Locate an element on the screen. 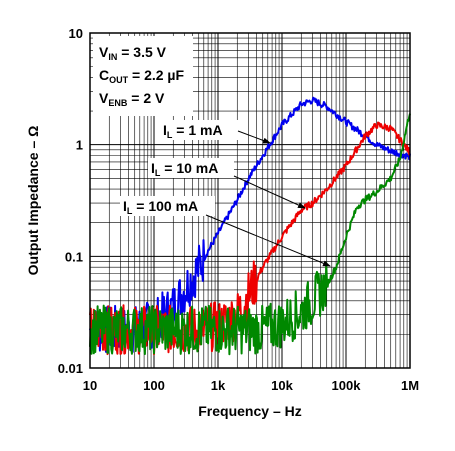  x-tick-label: 10k is located at coordinates (282, 385).